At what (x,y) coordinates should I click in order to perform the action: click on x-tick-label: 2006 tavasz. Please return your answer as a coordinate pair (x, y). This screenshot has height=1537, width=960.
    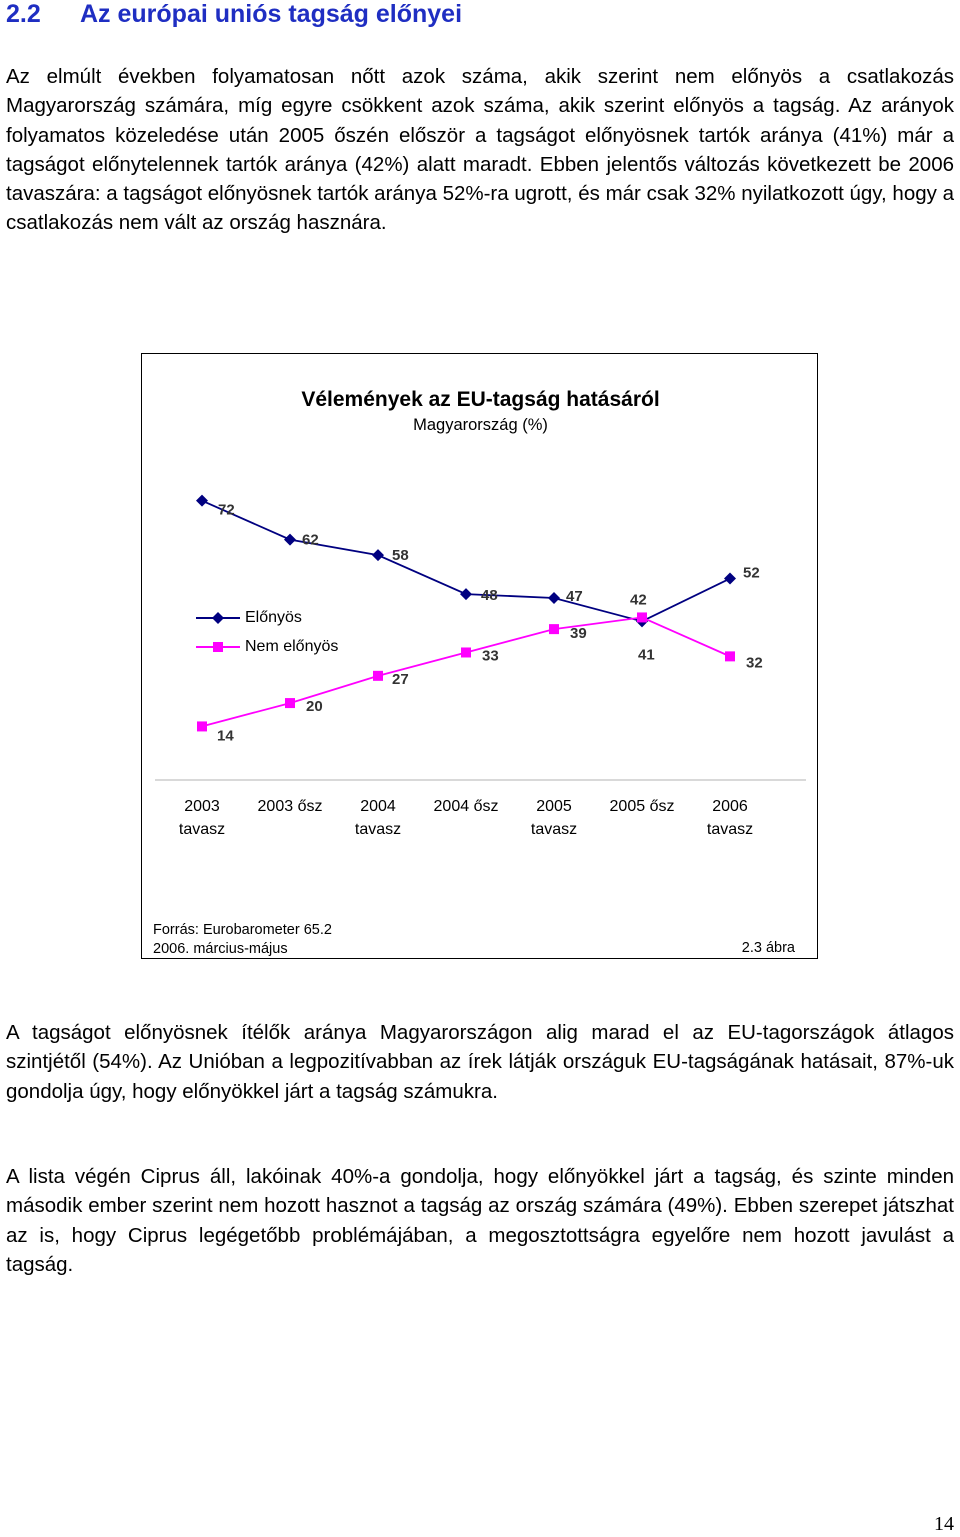
    Looking at the image, I should click on (730, 818).